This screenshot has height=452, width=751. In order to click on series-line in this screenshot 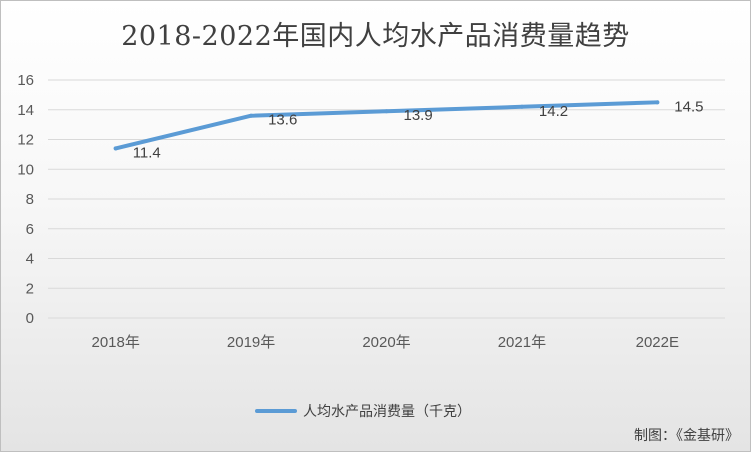, I will do `click(386, 125)`.